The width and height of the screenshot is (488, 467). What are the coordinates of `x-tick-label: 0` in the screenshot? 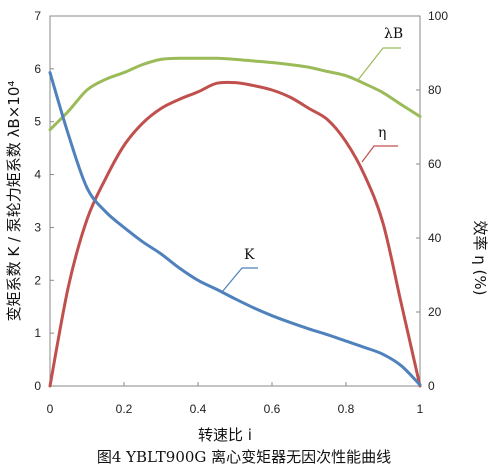 It's located at (50, 409).